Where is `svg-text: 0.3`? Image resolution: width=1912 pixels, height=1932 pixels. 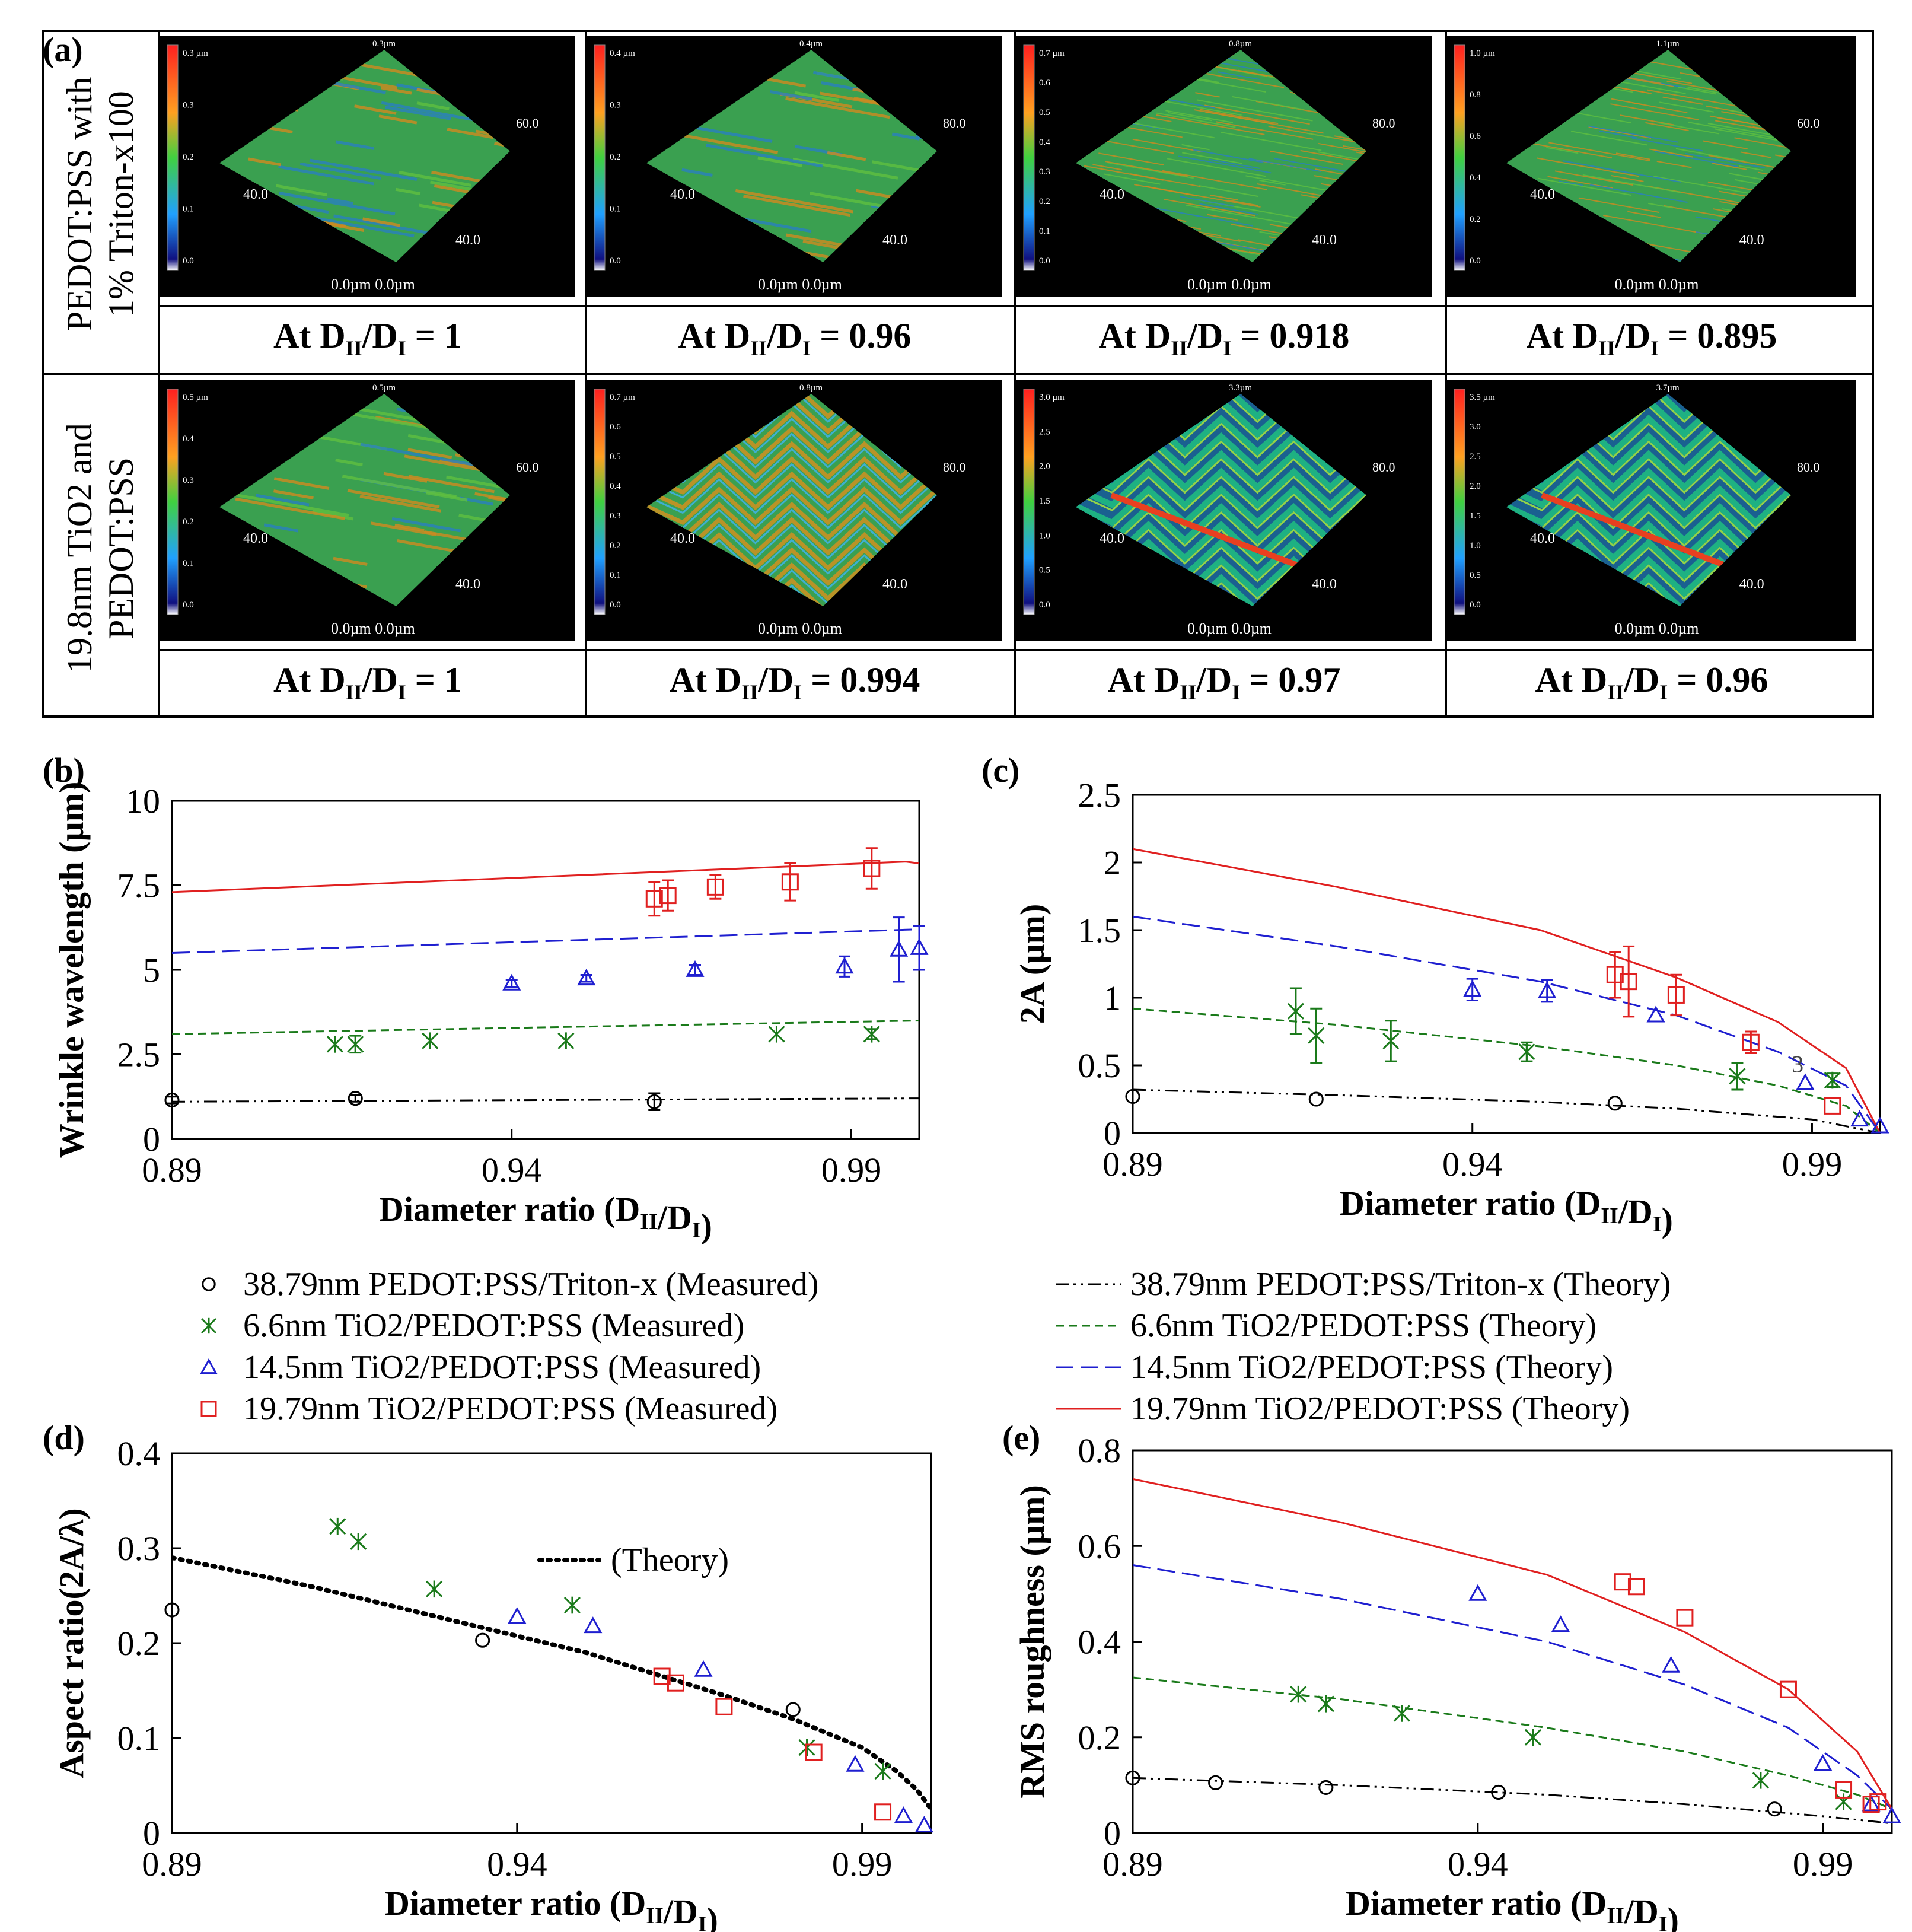
svg-text: 0.3 is located at coordinates (615, 516).